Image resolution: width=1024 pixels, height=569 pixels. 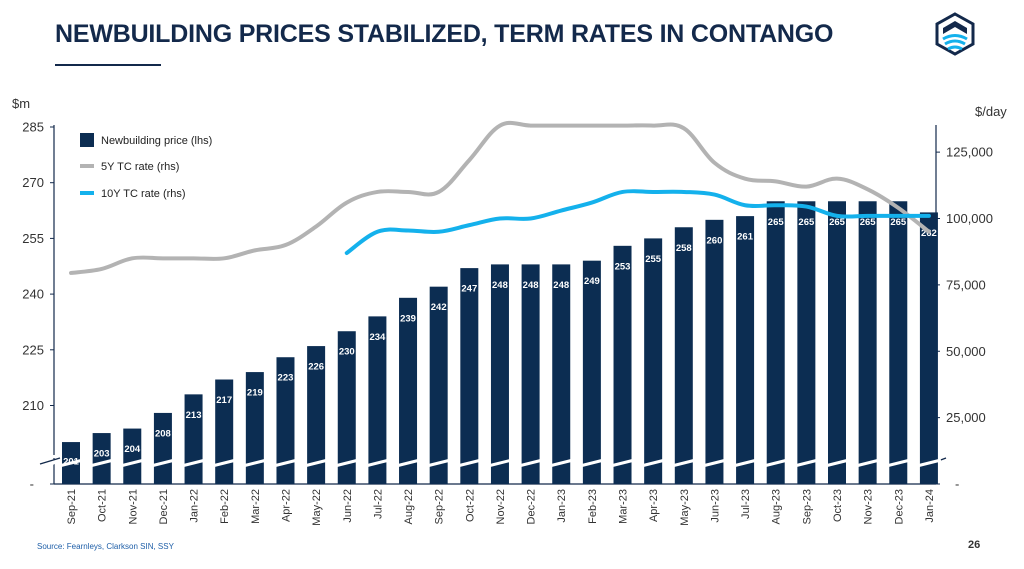 I want to click on x-tick-label: Jan-23, so click(x=562, y=506).